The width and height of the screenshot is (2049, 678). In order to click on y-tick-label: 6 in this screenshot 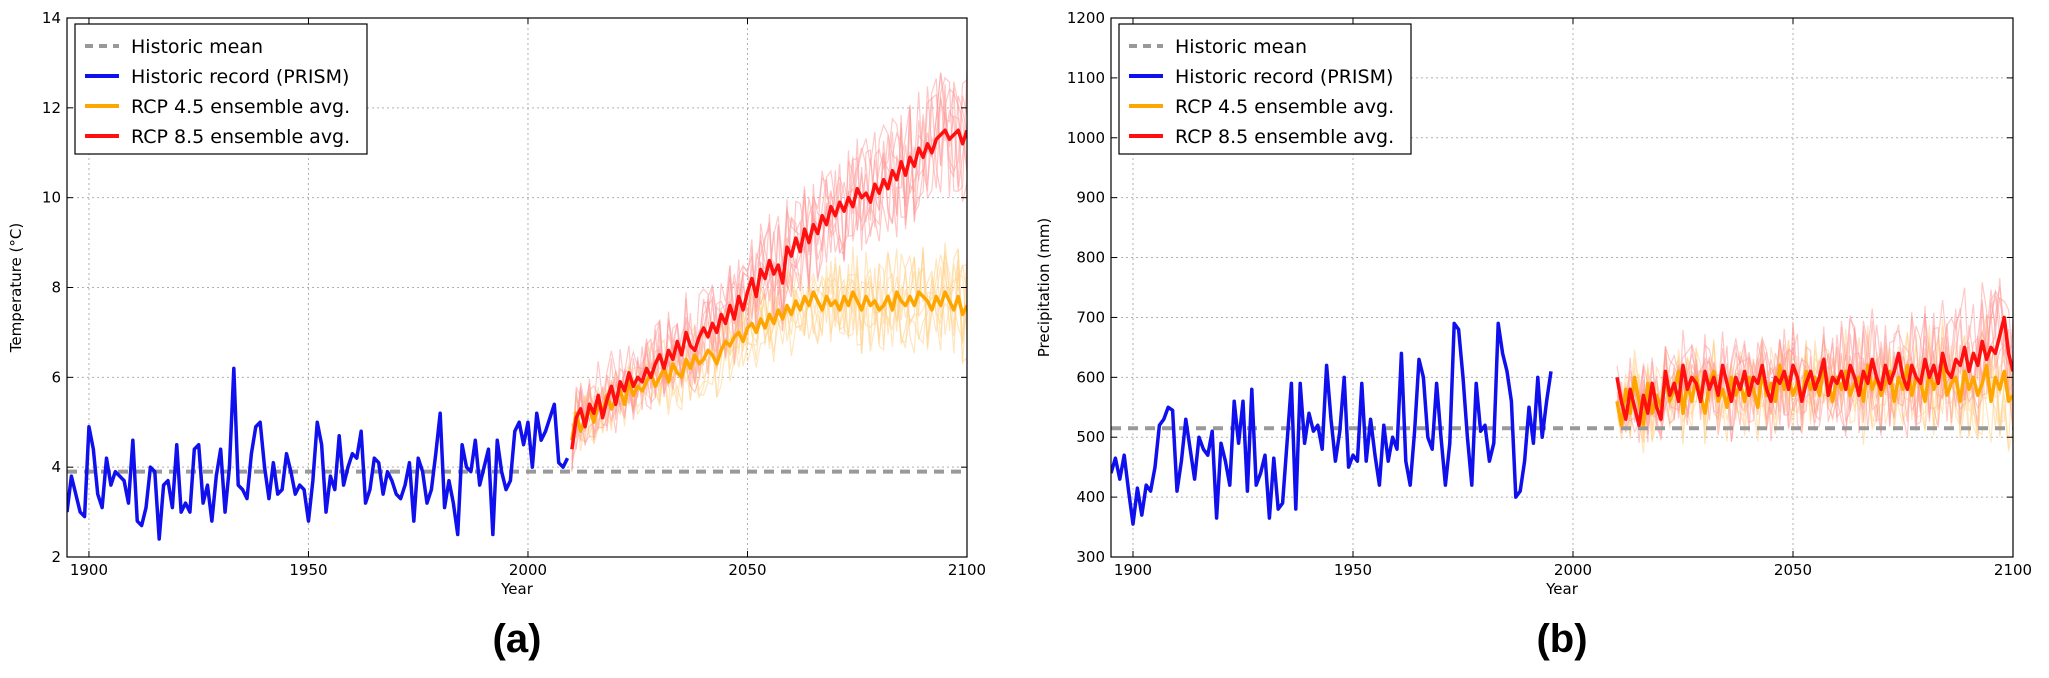, I will do `click(56, 377)`.